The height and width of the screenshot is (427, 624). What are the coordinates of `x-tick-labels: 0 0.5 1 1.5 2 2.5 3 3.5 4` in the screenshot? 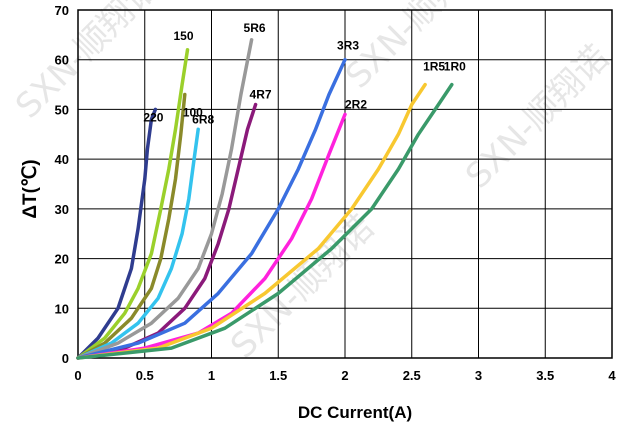 It's located at (345, 375).